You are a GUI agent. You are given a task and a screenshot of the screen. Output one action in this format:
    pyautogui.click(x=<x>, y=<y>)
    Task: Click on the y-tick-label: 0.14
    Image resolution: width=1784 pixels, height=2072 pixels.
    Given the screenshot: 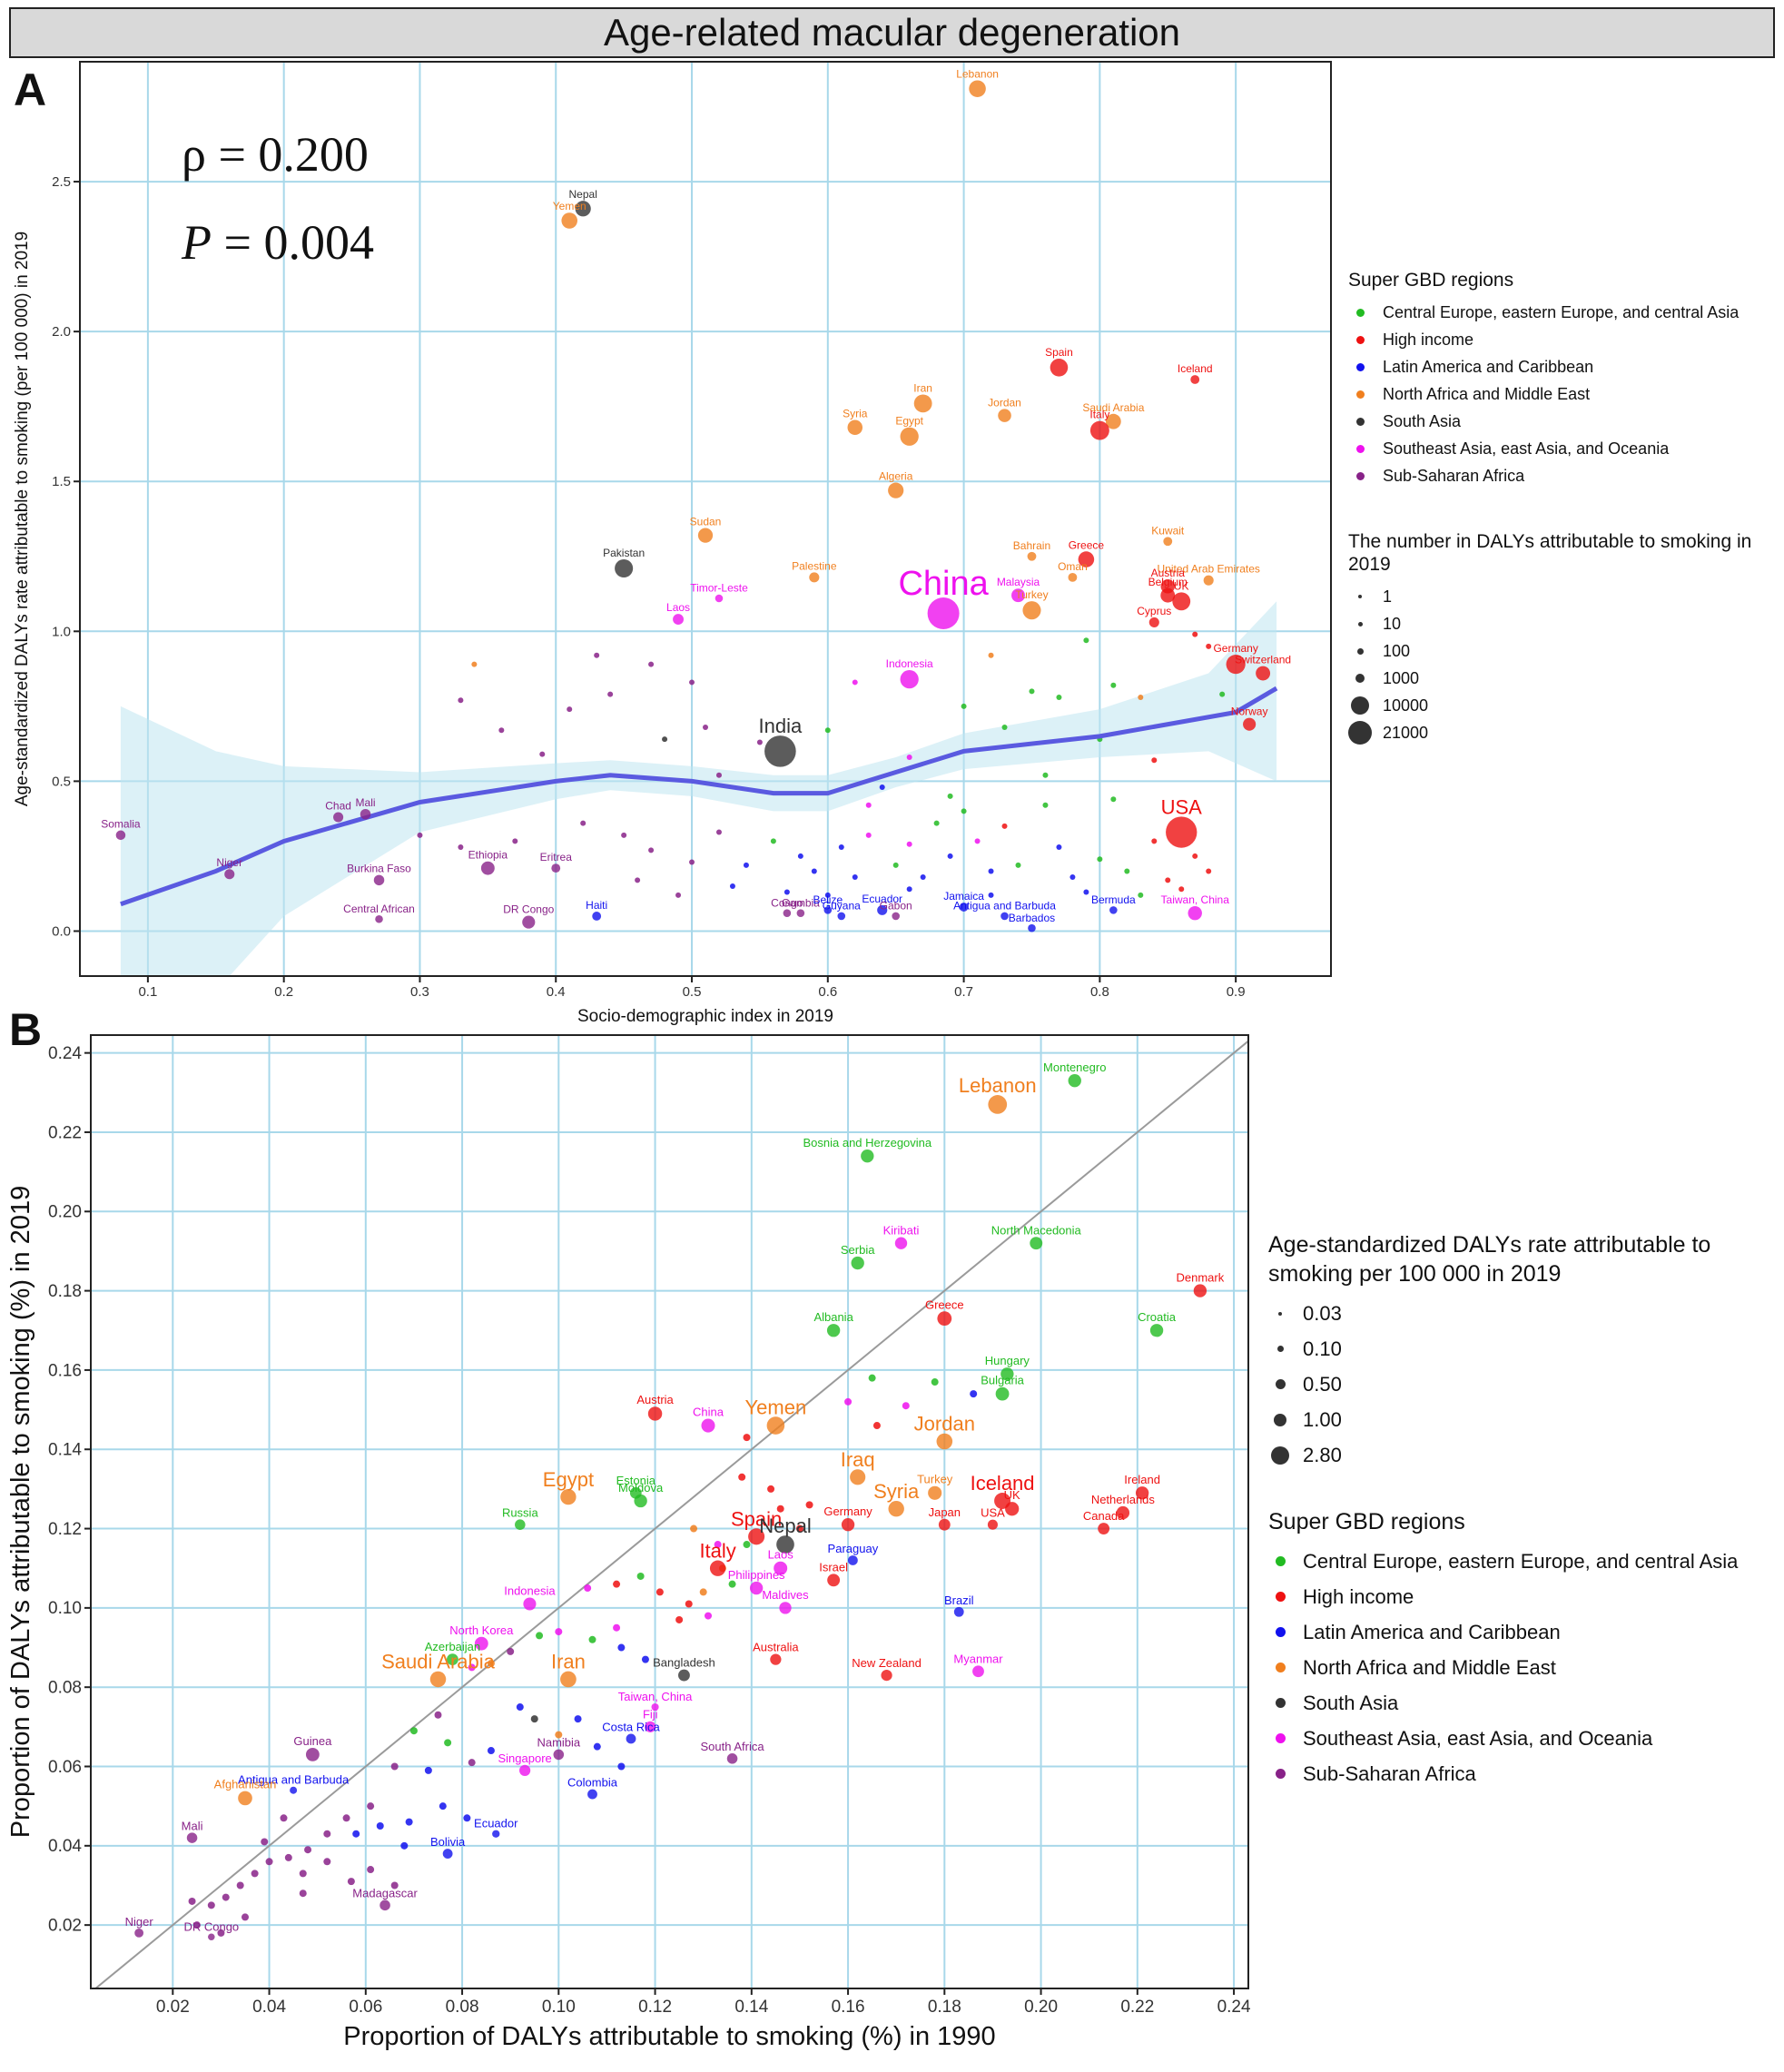 What is the action you would take?
    pyautogui.click(x=65, y=1450)
    